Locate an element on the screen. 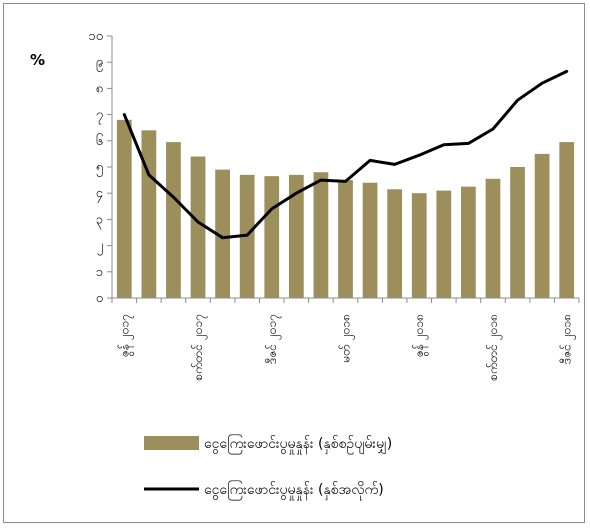 This screenshot has width=590, height=528. y-tick-label: ၆ is located at coordinates (99, 141).